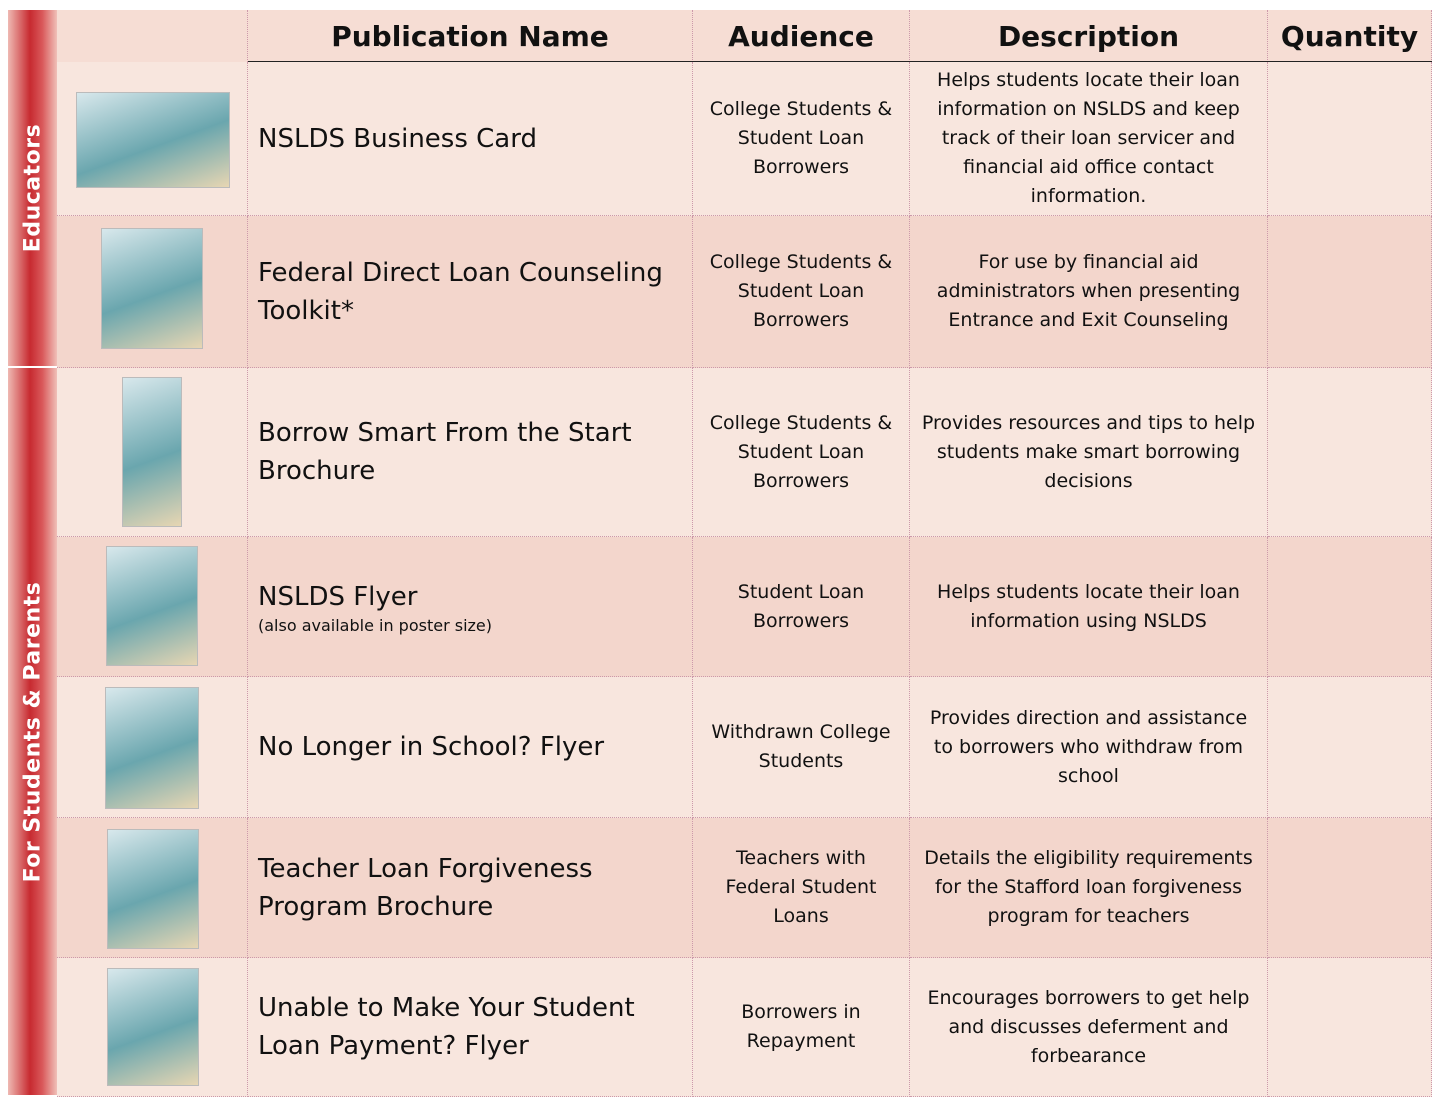  I want to click on publication-name: Federal Direct Loan Counseling Toolkit*, so click(460, 291).